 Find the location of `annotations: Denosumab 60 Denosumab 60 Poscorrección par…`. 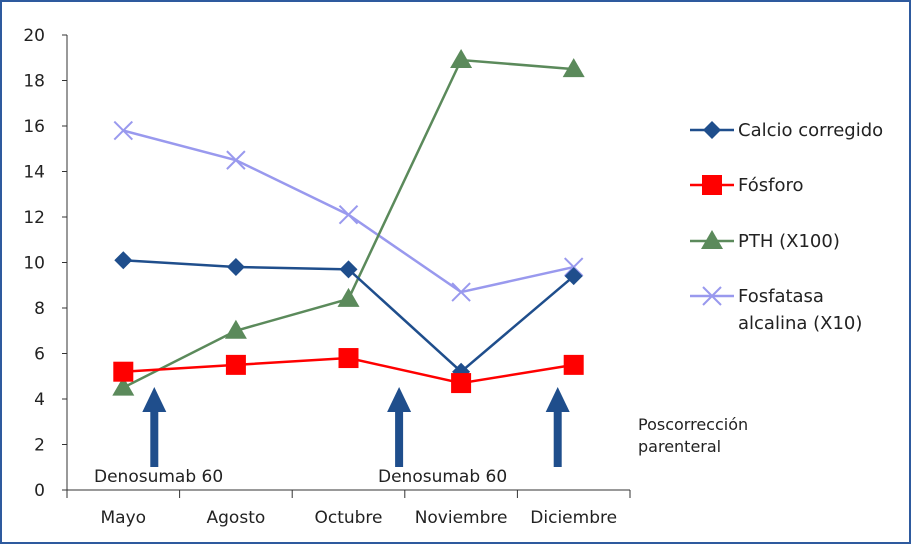

annotations: Denosumab 60 Denosumab 60 Poscorrección par… is located at coordinates (421, 437).